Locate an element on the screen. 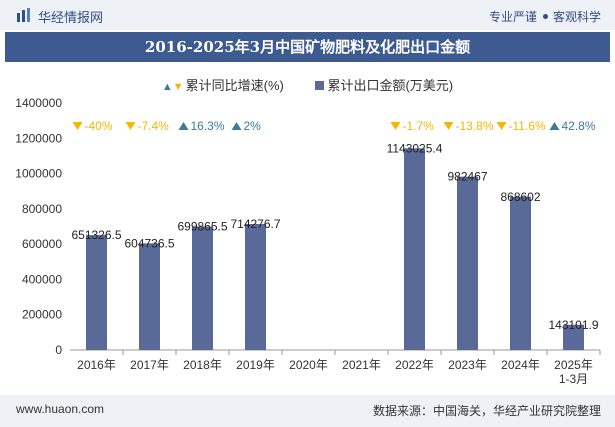 This screenshot has width=615, height=427. bar-data-label: 1143025.4 is located at coordinates (415, 148).